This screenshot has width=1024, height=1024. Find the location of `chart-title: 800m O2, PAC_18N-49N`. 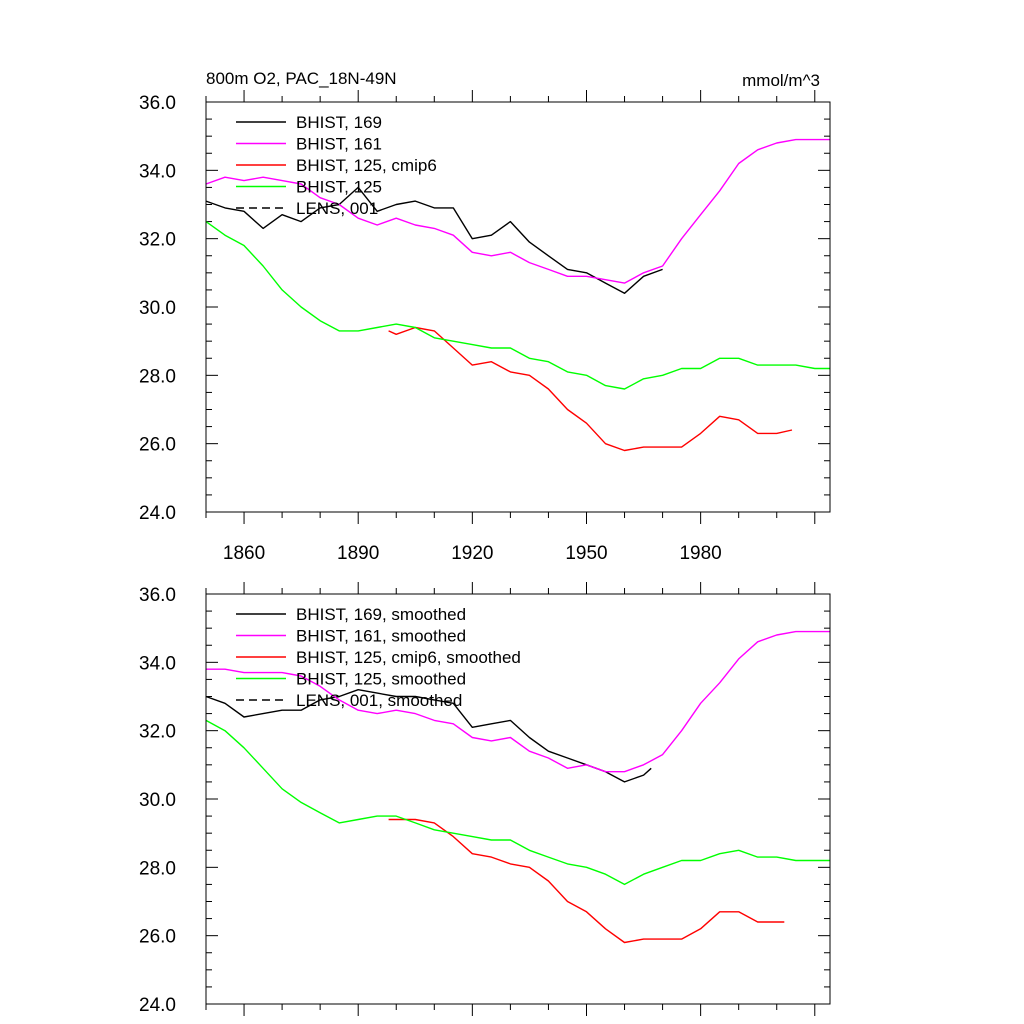

chart-title: 800m O2, PAC_18N-49N is located at coordinates (301, 78).